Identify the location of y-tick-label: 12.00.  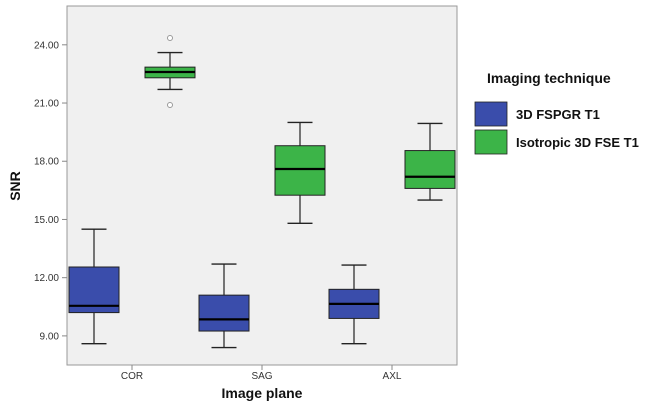
(46, 278).